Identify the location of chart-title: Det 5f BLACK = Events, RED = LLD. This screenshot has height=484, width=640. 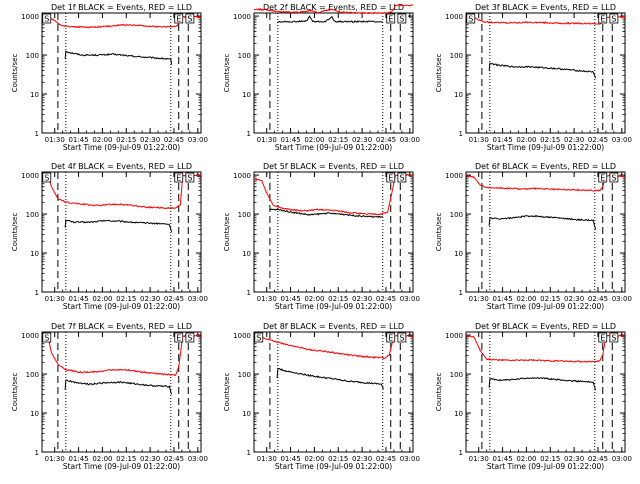
(333, 166).